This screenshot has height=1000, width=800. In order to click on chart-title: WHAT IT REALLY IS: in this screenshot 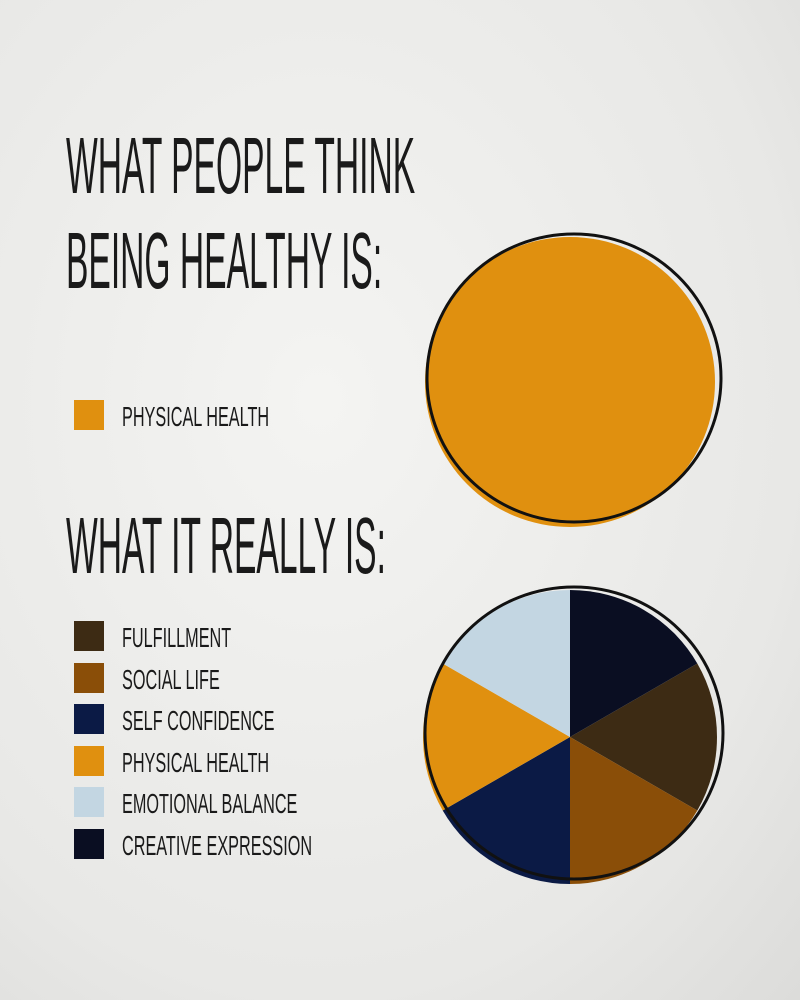, I will do `click(226, 545)`.